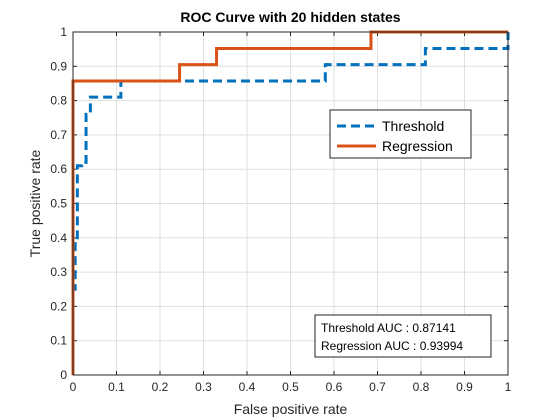 This screenshot has width=560, height=420. What do you see at coordinates (203, 387) in the screenshot?
I see `x-tick-label-3: 0.3` at bounding box center [203, 387].